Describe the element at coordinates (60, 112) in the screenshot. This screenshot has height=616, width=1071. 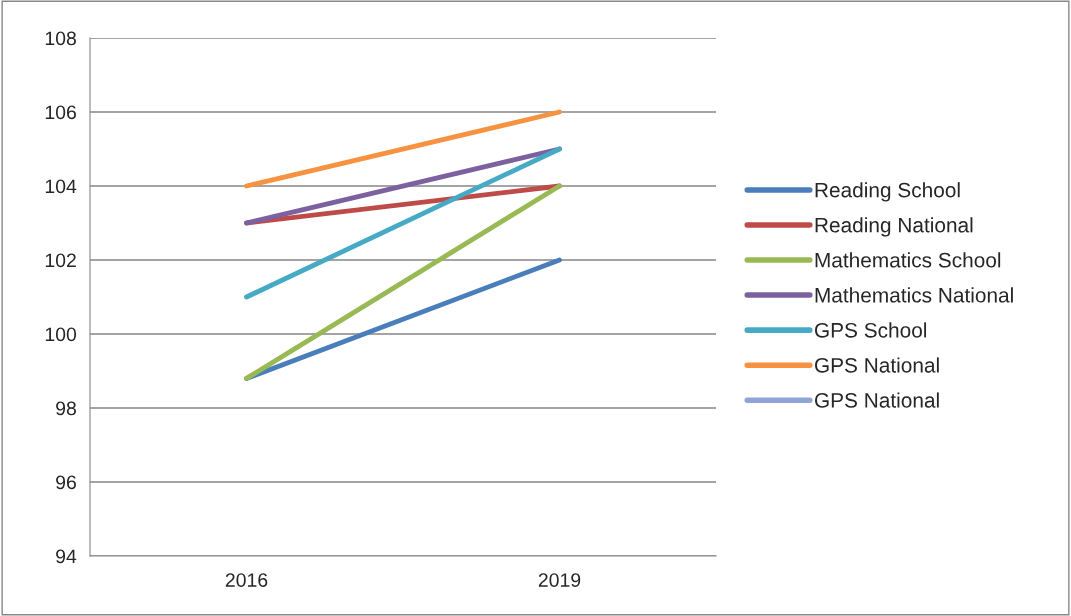
I see `y-tick-label: 106` at that location.